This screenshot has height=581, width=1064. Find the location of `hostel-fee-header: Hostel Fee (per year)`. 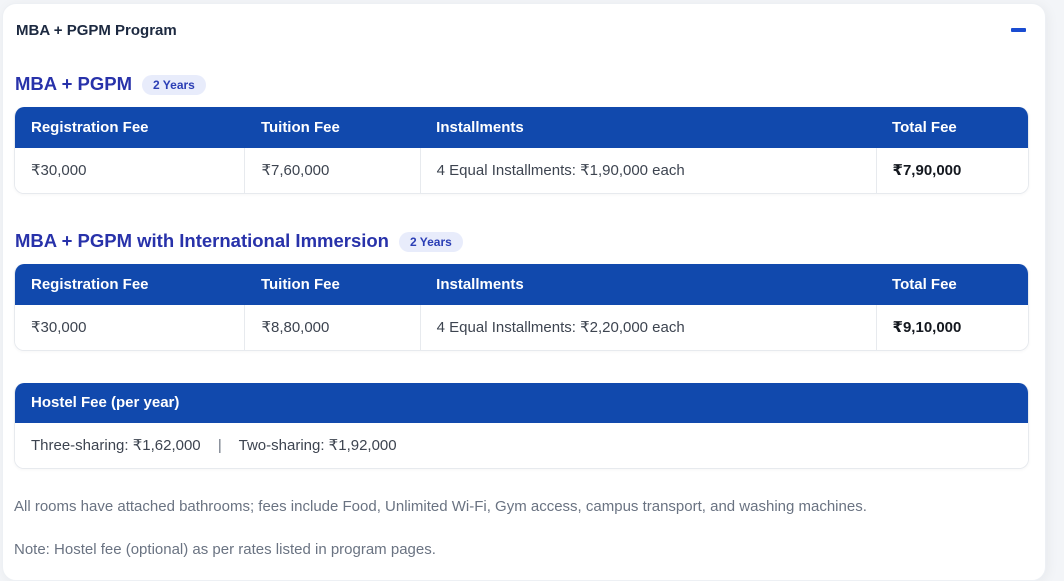

hostel-fee-header: Hostel Fee (per year) is located at coordinates (521, 403).